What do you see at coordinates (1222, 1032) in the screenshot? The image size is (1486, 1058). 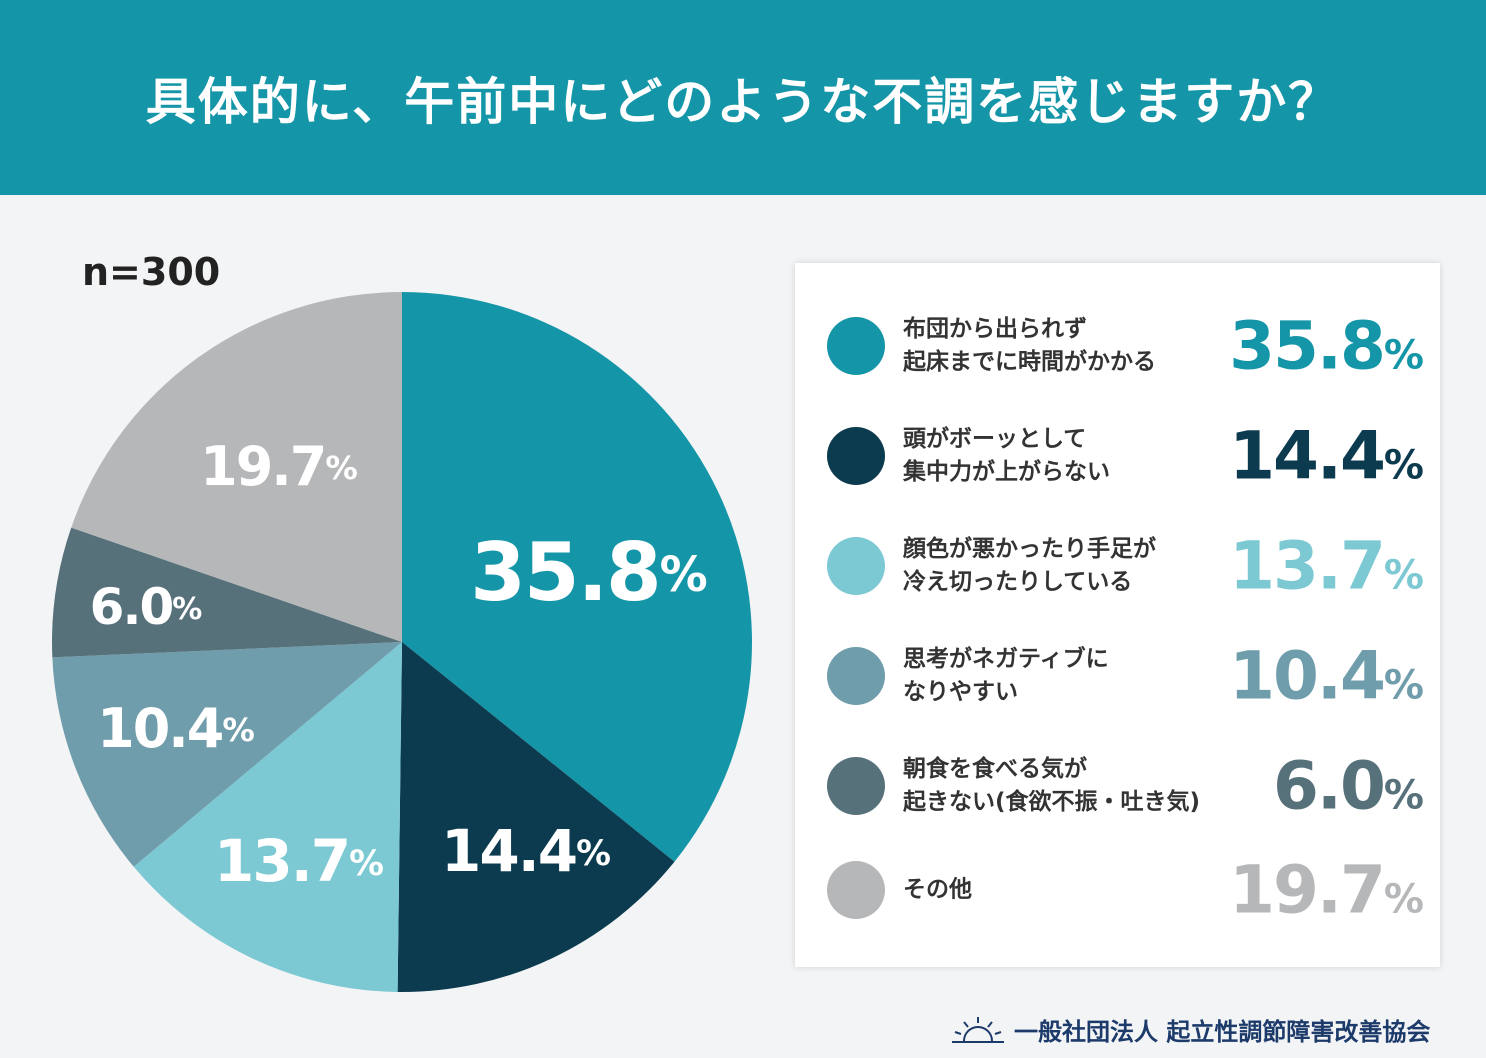 I see `organization-name: 一般社団法人 起立性調節障害改善協会` at bounding box center [1222, 1032].